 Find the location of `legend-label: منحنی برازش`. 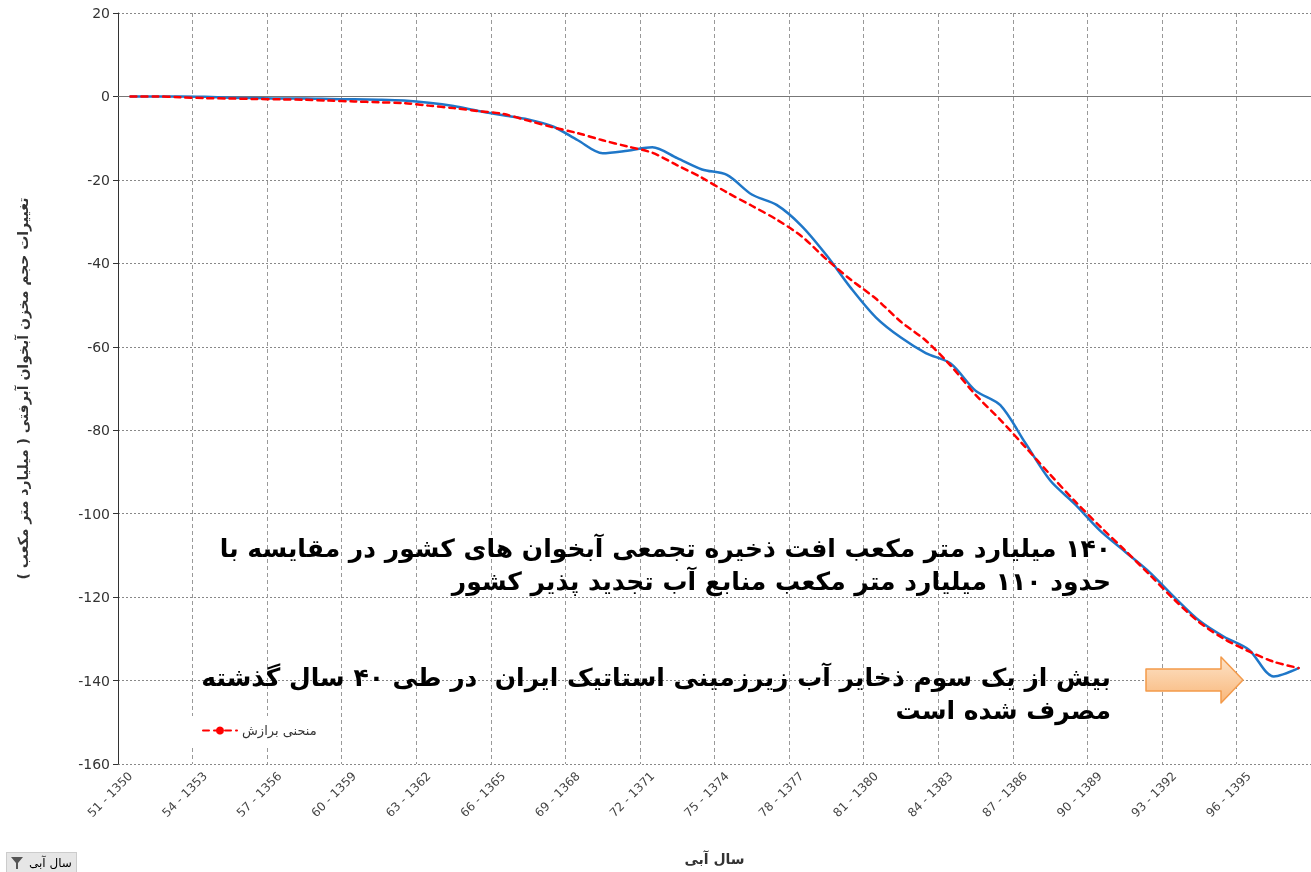

legend-label: منحنی برازش is located at coordinates (279, 731).